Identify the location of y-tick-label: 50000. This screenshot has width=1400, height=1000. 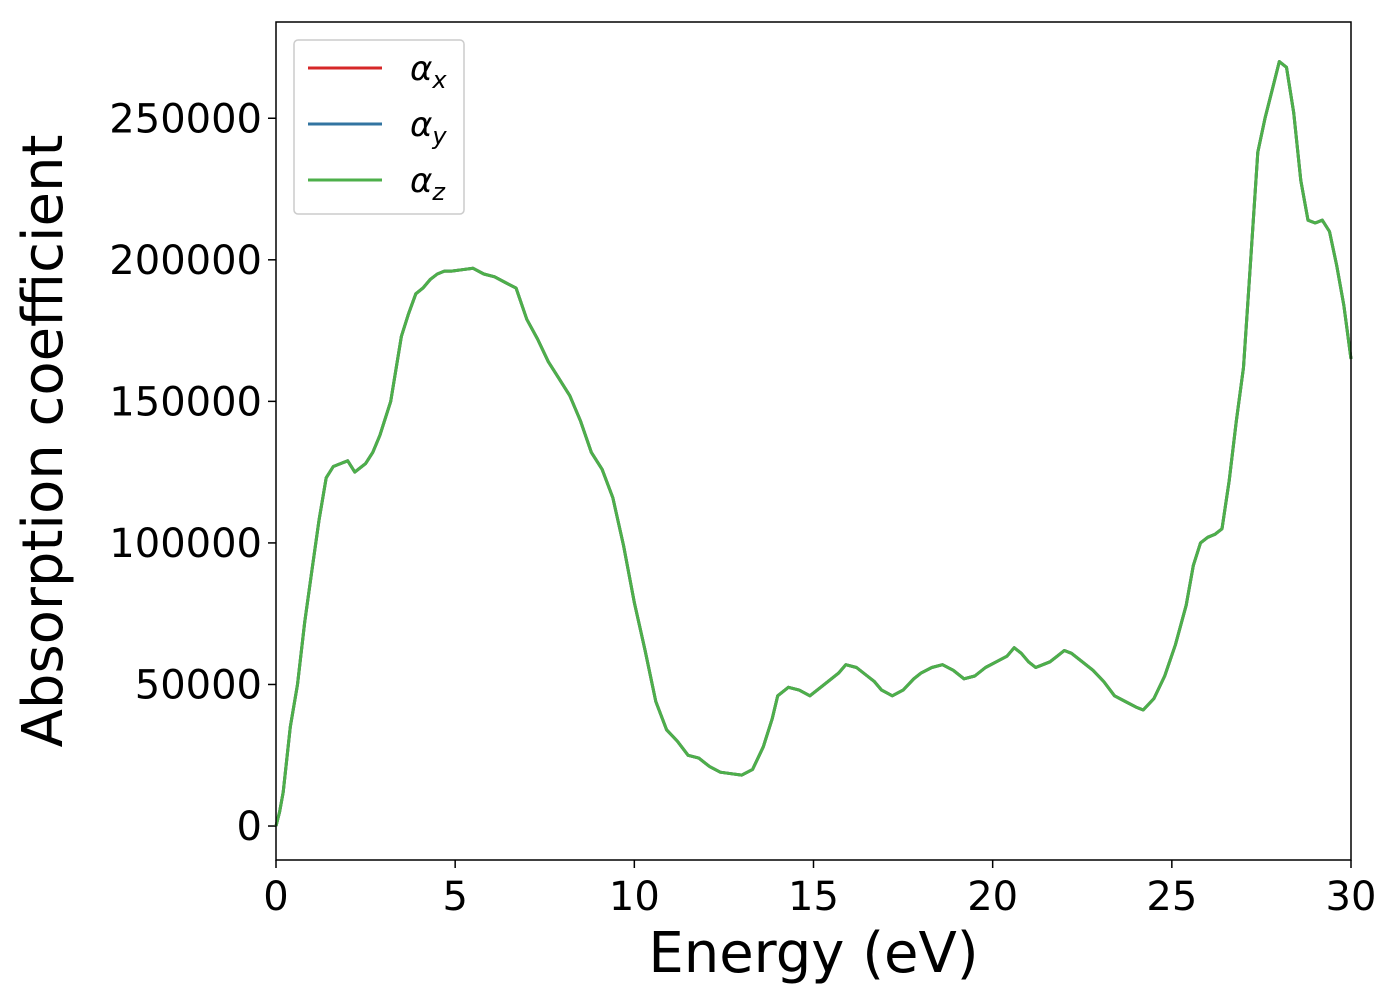
(198, 685).